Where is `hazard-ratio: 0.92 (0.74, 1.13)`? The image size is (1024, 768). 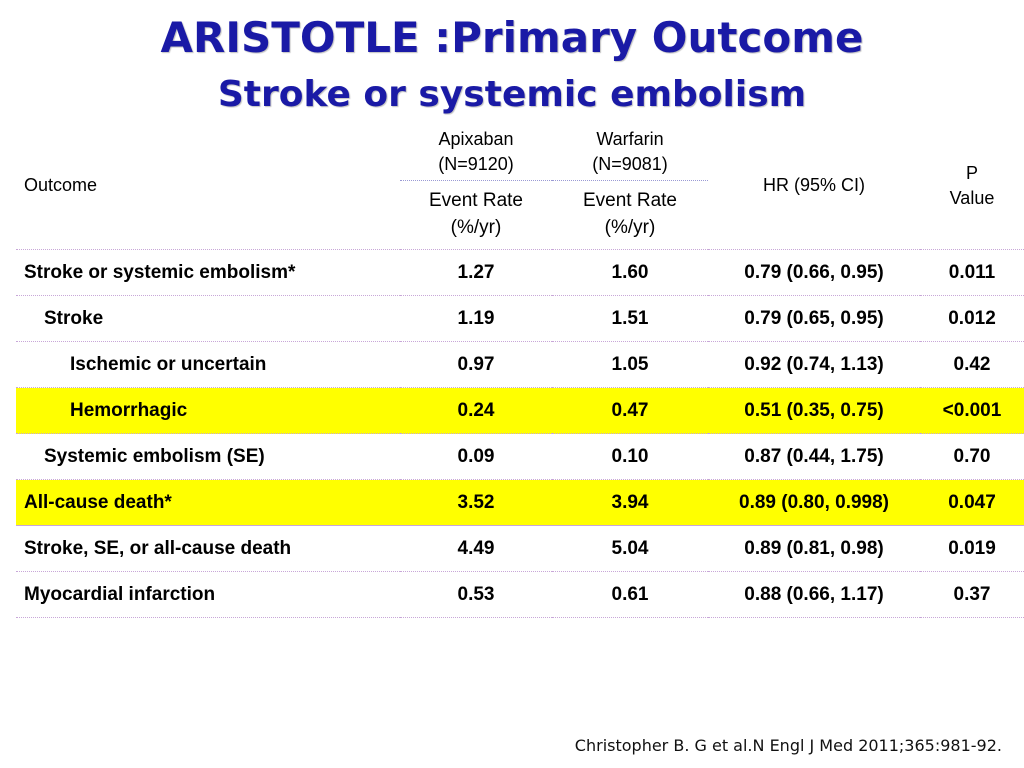
hazard-ratio: 0.92 (0.74, 1.13) is located at coordinates (814, 364).